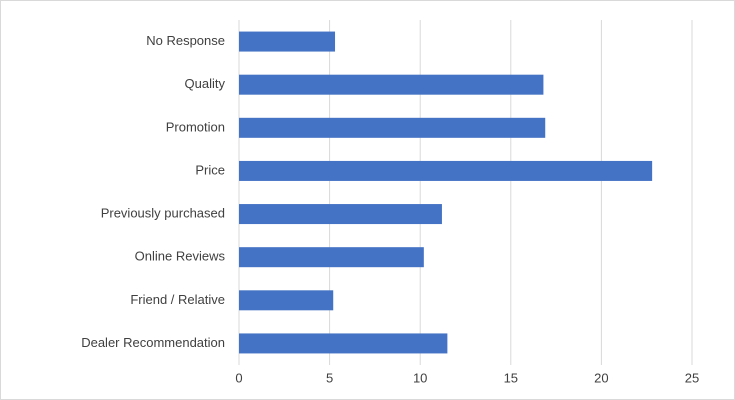 This screenshot has width=735, height=400. What do you see at coordinates (153, 342) in the screenshot?
I see `y-tick-label: Dealer Recommendation` at bounding box center [153, 342].